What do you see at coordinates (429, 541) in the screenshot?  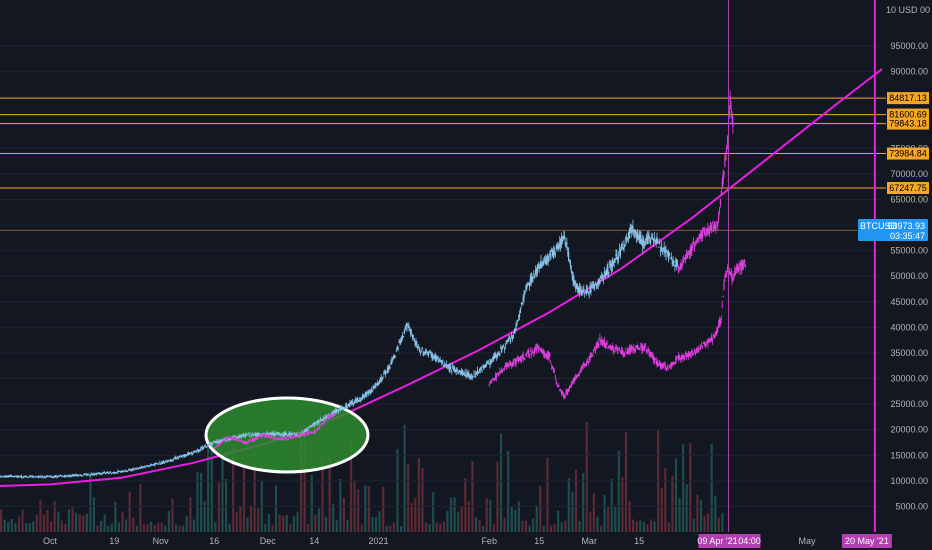 I see `time-scale: Oct 19 Nov 16 Dec 14 2021 Feb 15 Mar 15 May` at bounding box center [429, 541].